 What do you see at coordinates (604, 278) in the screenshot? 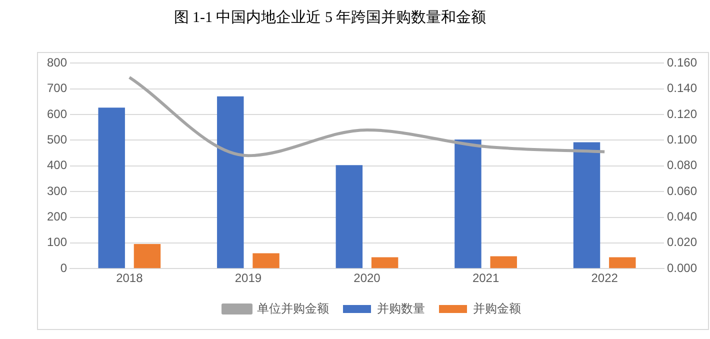
I see `x-tick-label: 2022` at bounding box center [604, 278].